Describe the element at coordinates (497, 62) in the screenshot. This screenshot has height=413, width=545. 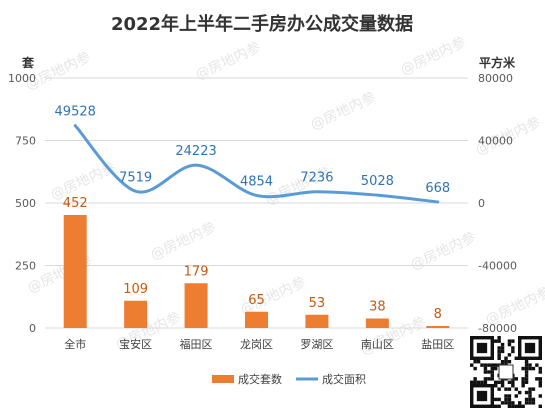
I see `right-axis-unit: 平方米` at that location.